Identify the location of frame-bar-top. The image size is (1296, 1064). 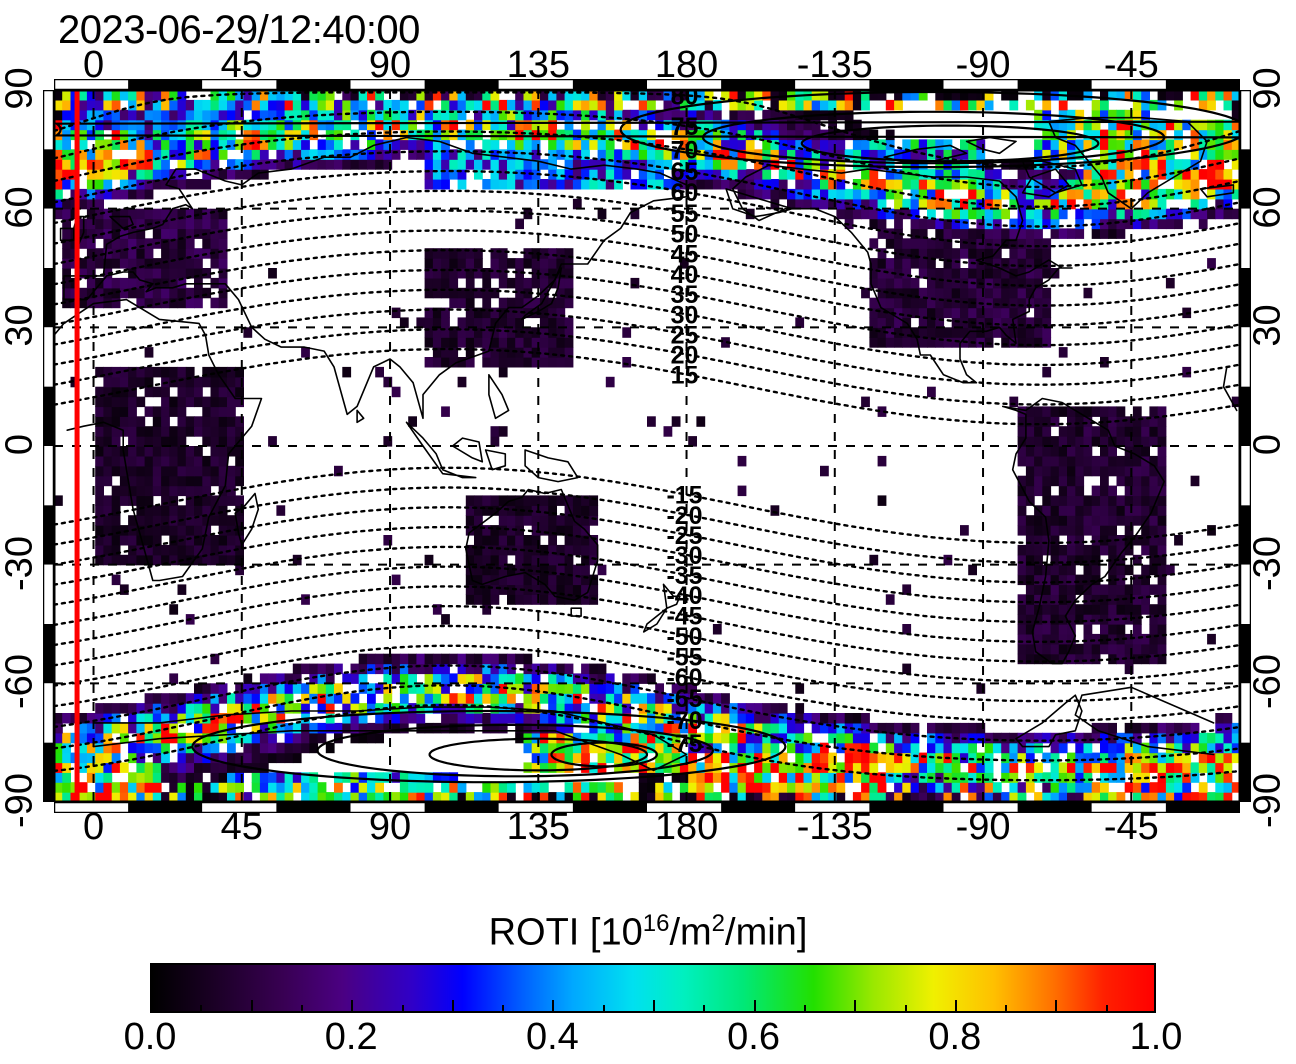
(647, 84).